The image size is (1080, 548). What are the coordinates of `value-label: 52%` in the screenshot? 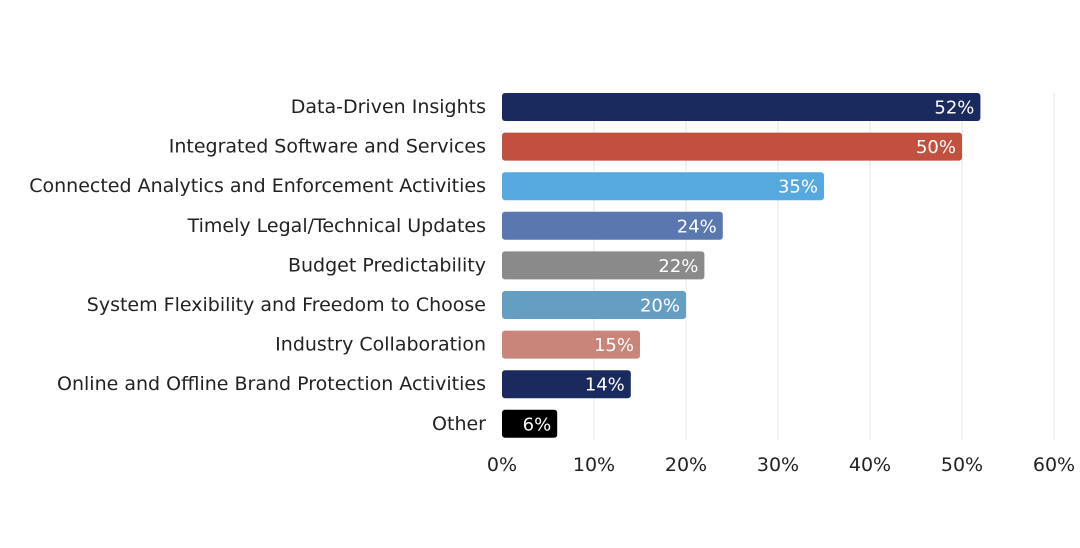 It's located at (954, 108).